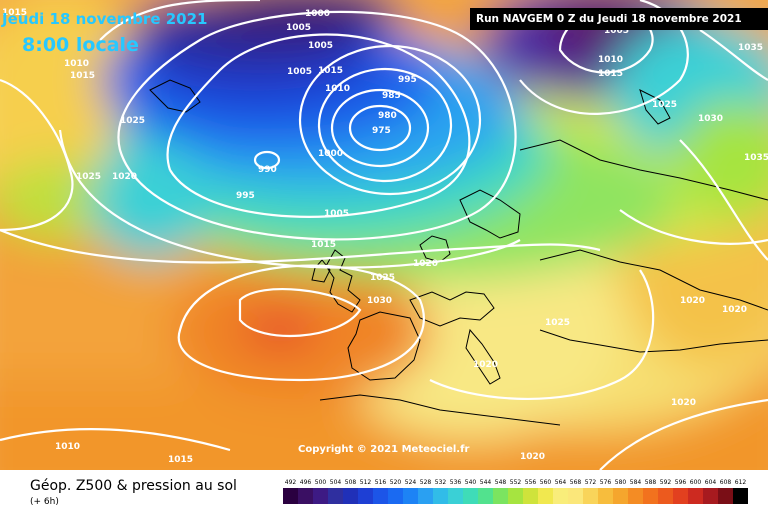  Describe the element at coordinates (516, 482) in the screenshot. I see `scale-tick-label: 552` at that location.